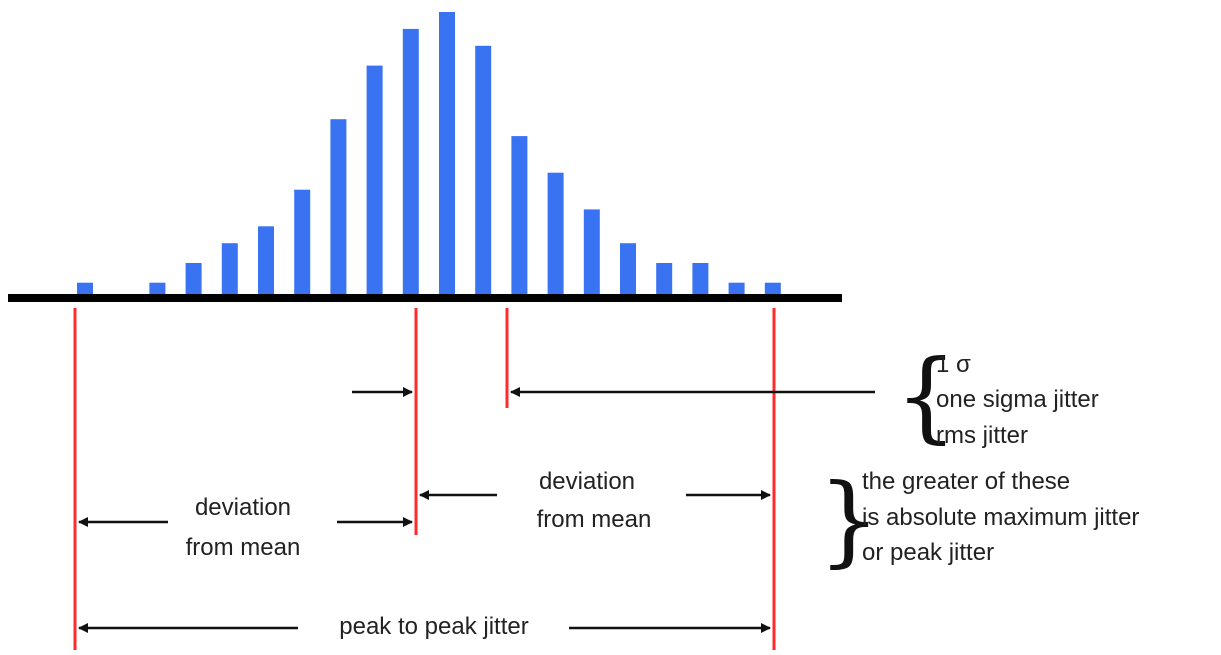 The width and height of the screenshot is (1221, 655). Describe the element at coordinates (243, 507) in the screenshot. I see `dev-left-label-line1: deviation` at that location.